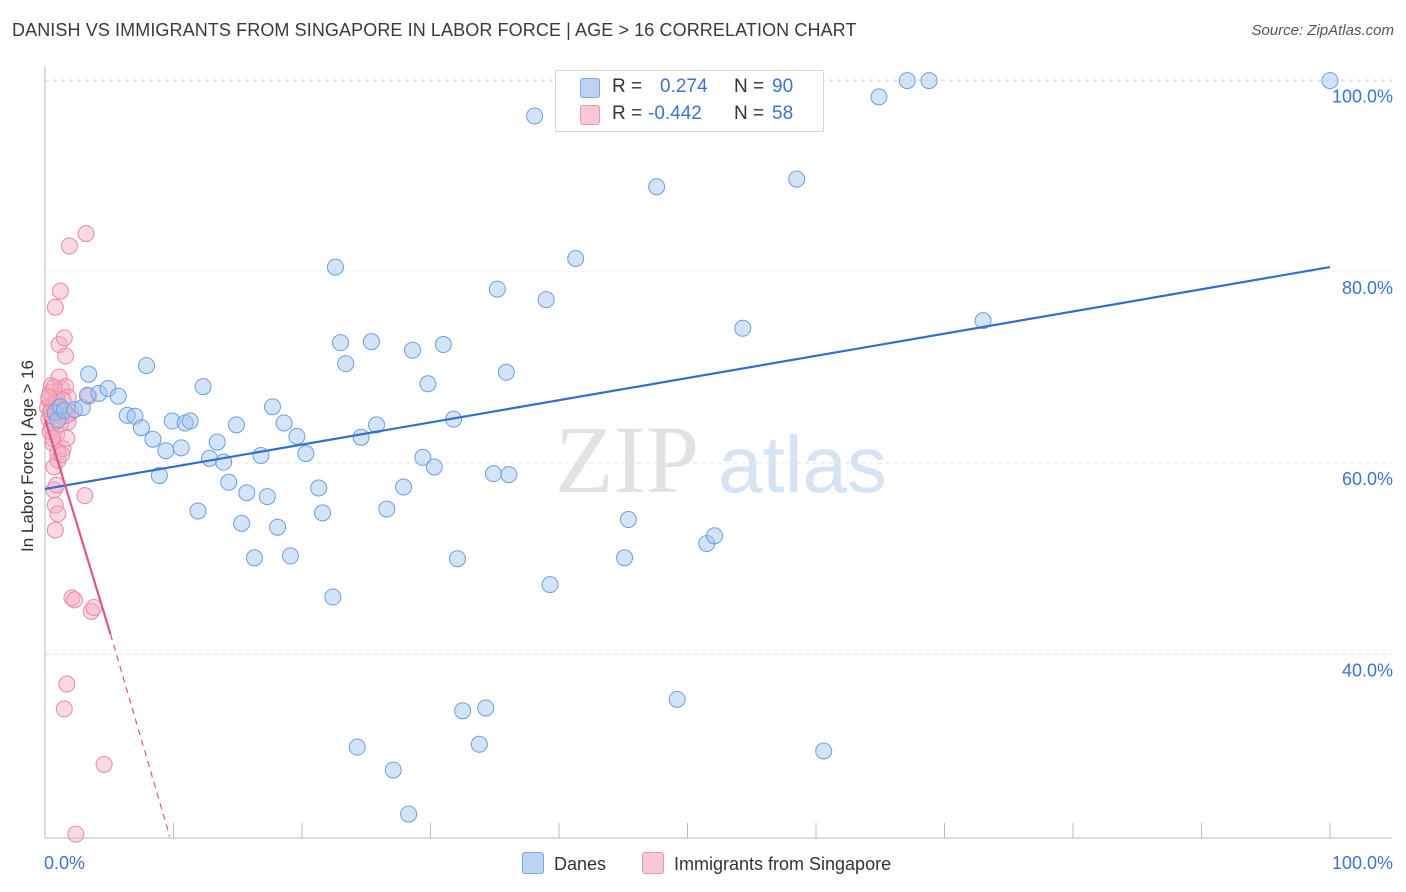 Image resolution: width=1406 pixels, height=892 pixels. I want to click on y-tick-label: 80.0%, so click(1367, 288).